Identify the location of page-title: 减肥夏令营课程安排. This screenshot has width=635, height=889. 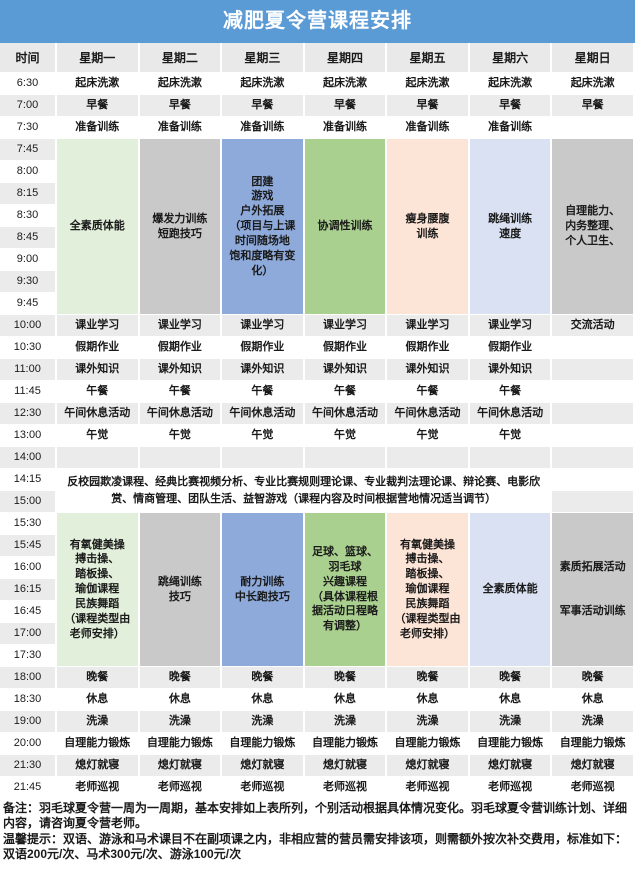
(317, 21).